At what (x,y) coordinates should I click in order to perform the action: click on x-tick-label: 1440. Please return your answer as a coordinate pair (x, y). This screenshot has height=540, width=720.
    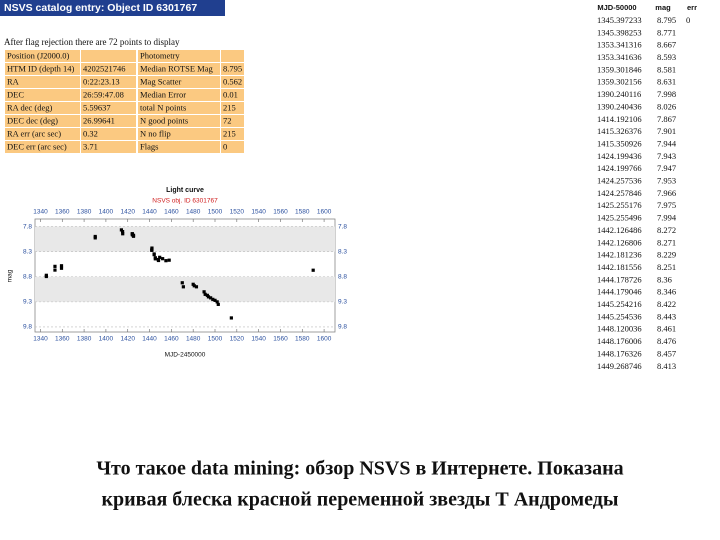
    Looking at the image, I should click on (149, 212).